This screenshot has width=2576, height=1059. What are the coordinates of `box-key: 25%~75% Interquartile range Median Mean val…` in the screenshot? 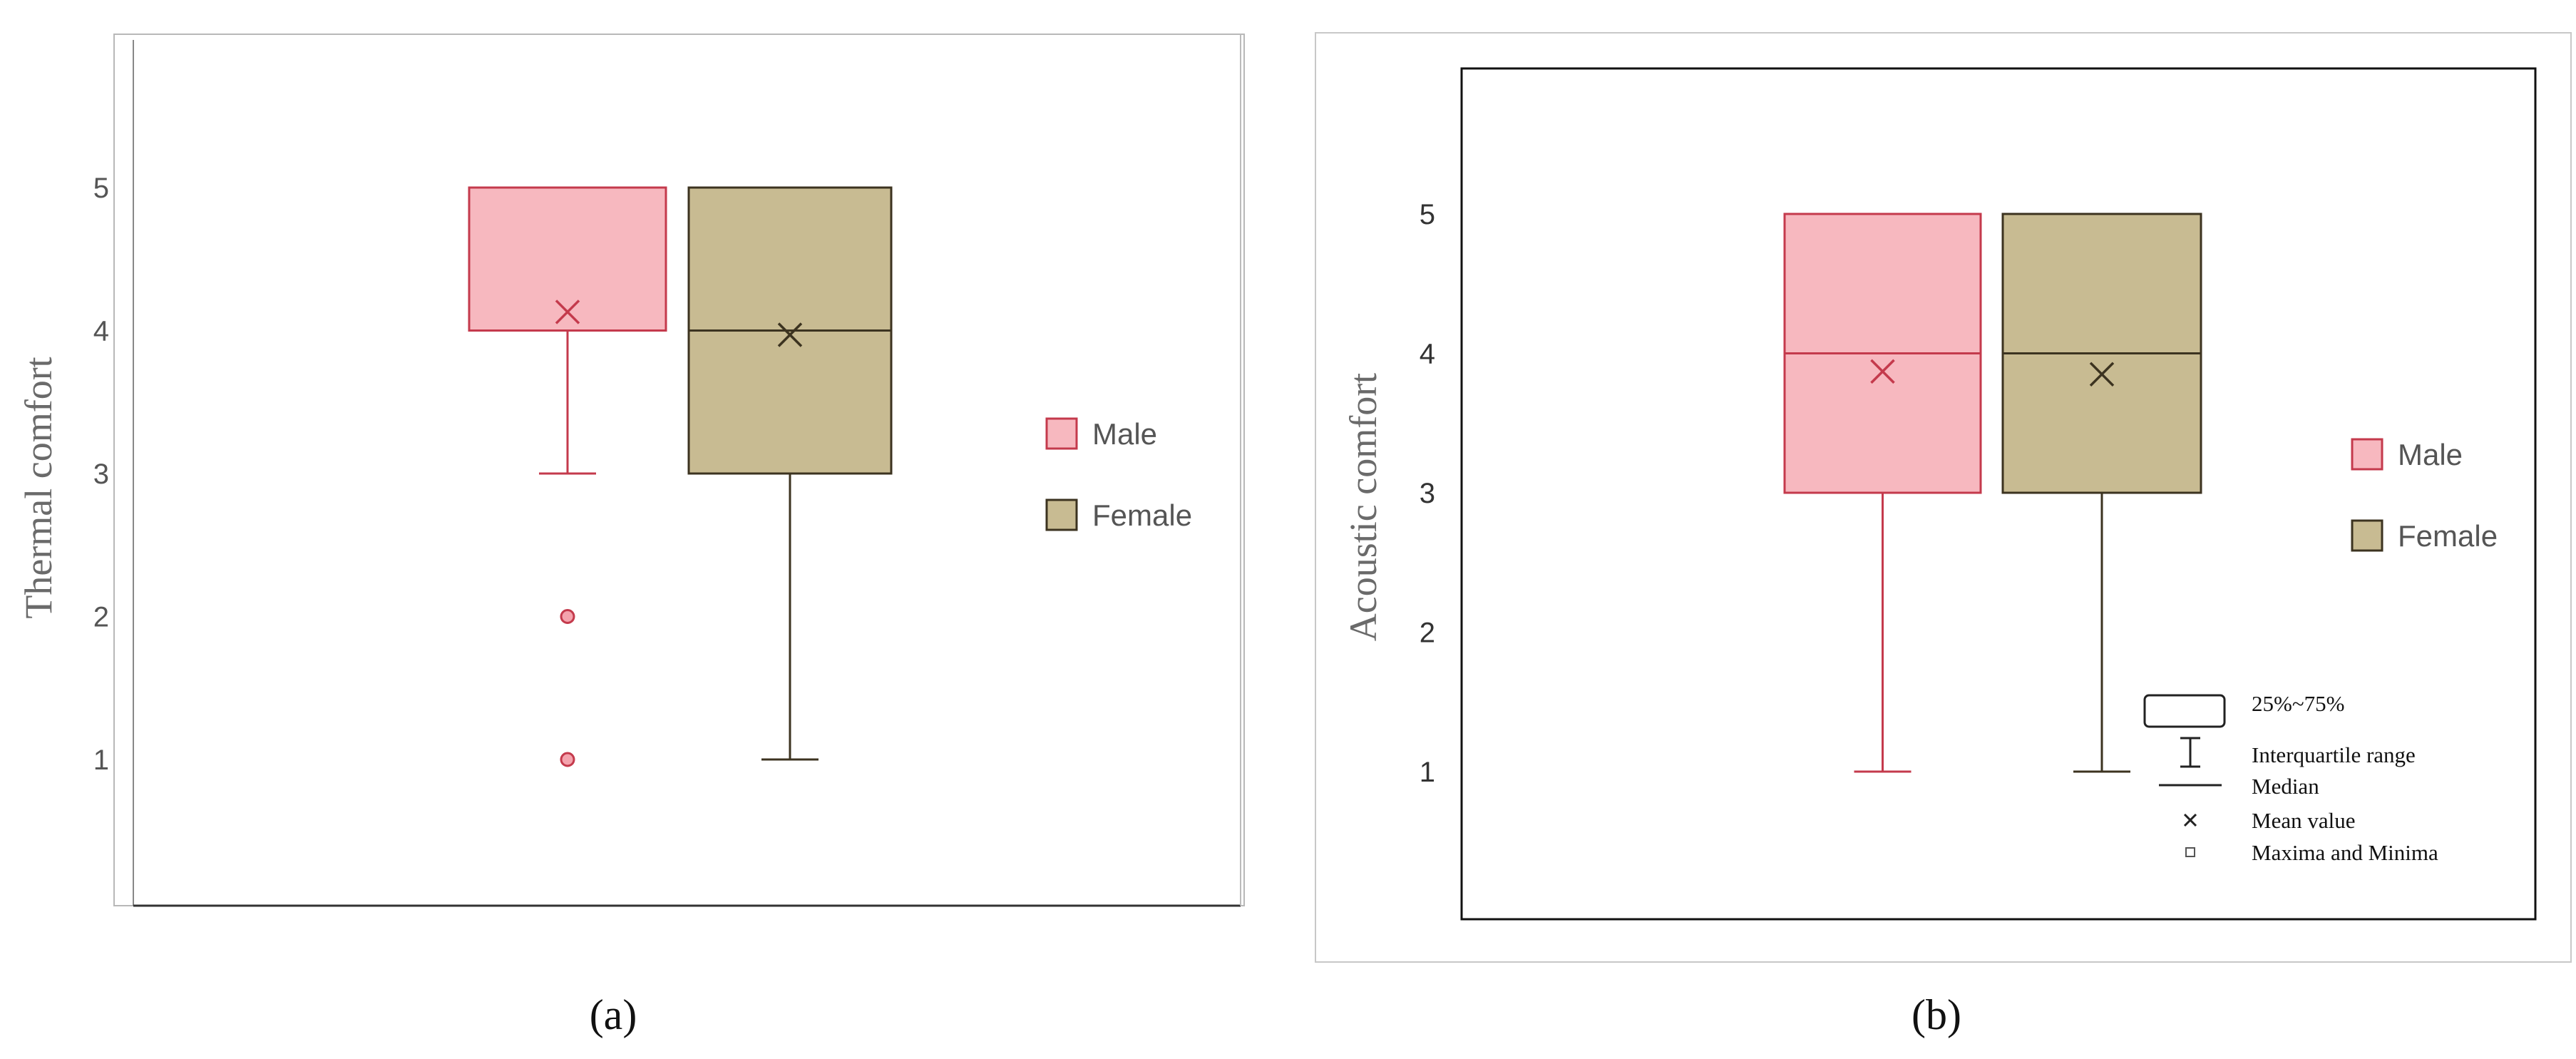 It's located at (2290, 778).